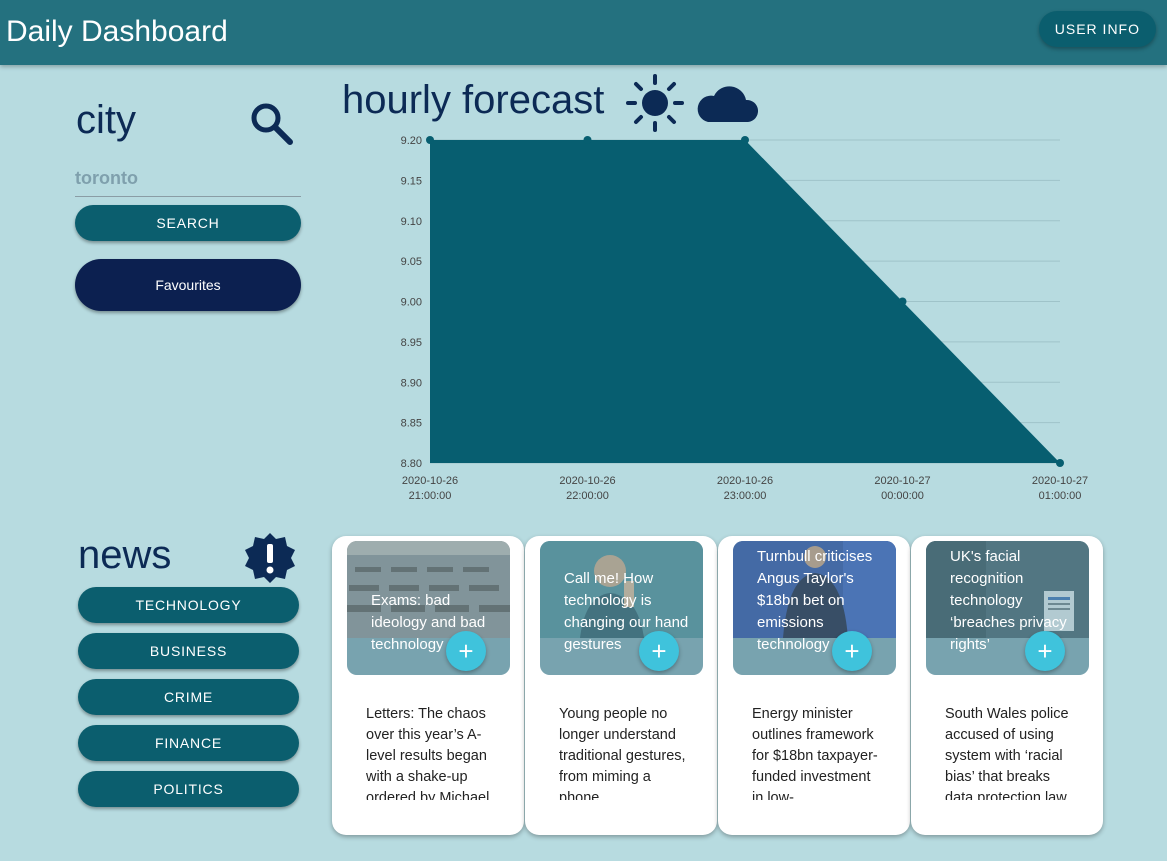 Image resolution: width=1167 pixels, height=861 pixels. Describe the element at coordinates (411, 181) in the screenshot. I see `y-tick-label: 9.15` at that location.